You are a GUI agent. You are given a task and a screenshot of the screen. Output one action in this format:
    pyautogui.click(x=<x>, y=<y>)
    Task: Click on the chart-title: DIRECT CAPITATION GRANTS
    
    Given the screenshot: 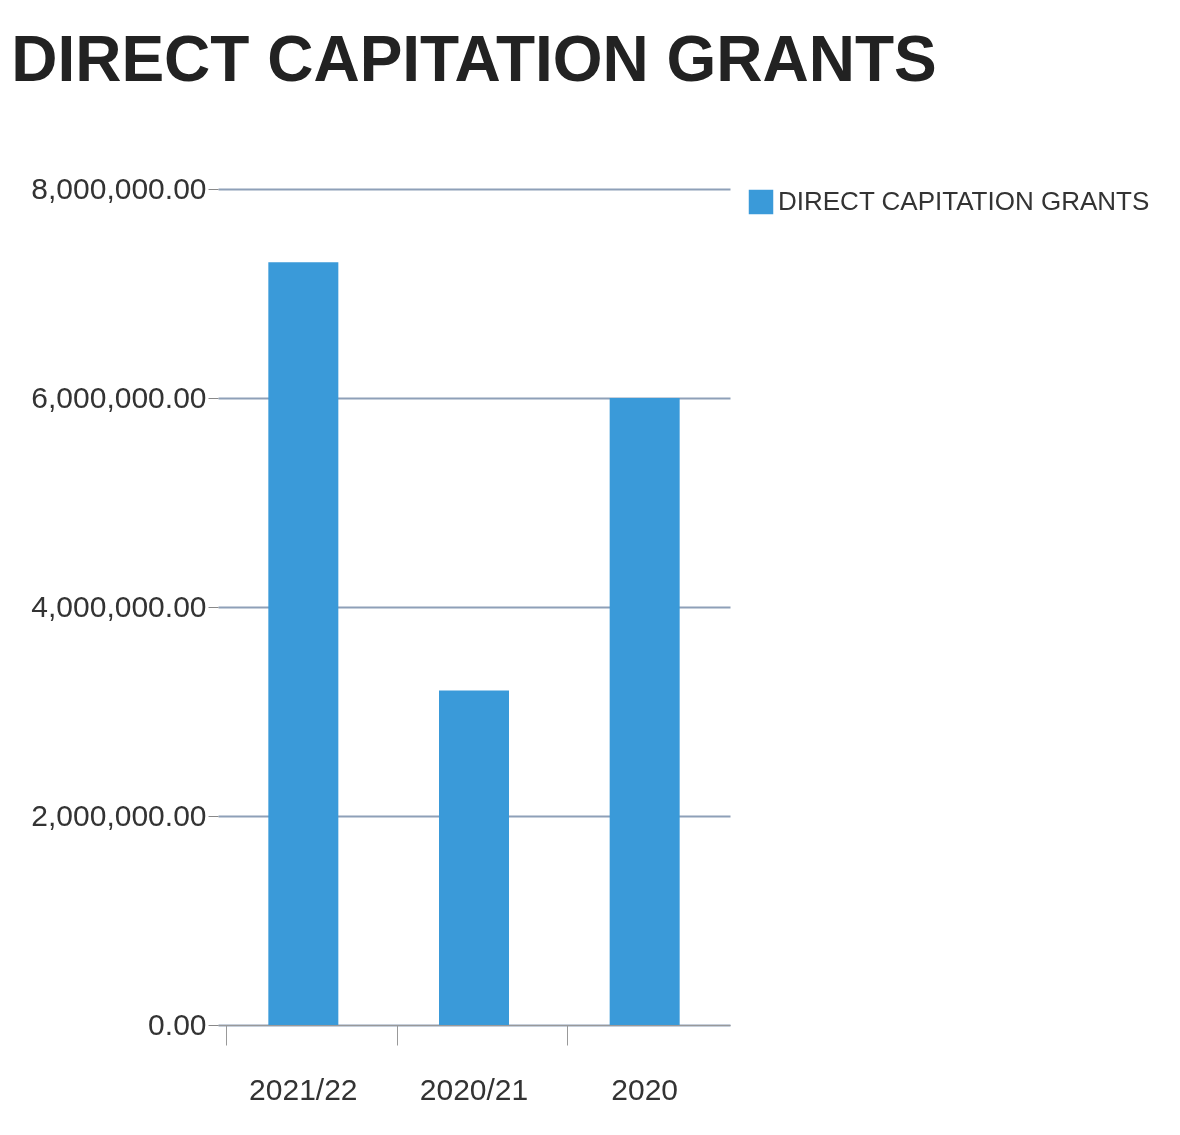 What is the action you would take?
    pyautogui.click(x=474, y=59)
    